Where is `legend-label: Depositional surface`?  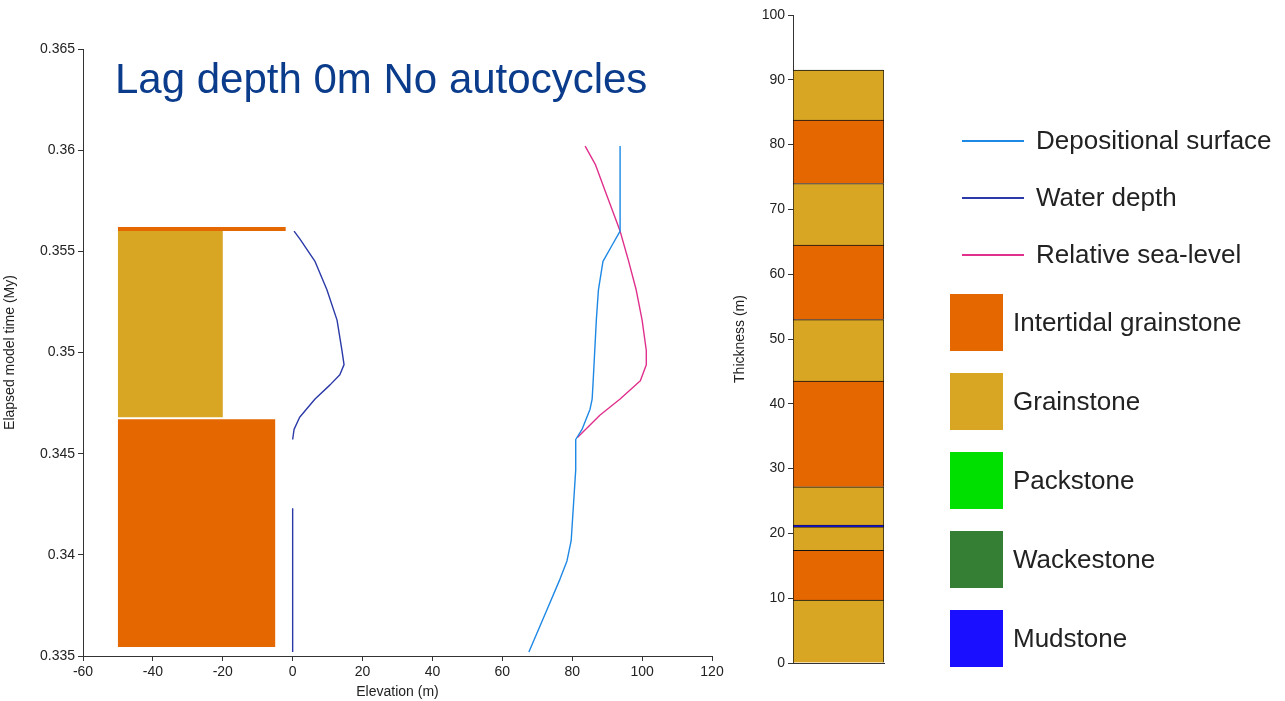 legend-label: Depositional surface is located at coordinates (1154, 140).